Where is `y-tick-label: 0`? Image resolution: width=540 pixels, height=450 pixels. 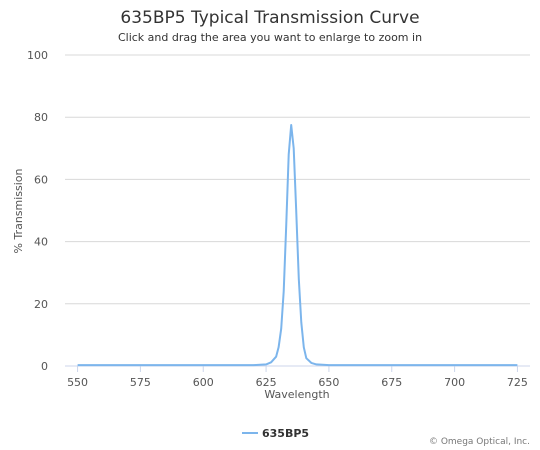 y-tick-label: 0 is located at coordinates (44, 366).